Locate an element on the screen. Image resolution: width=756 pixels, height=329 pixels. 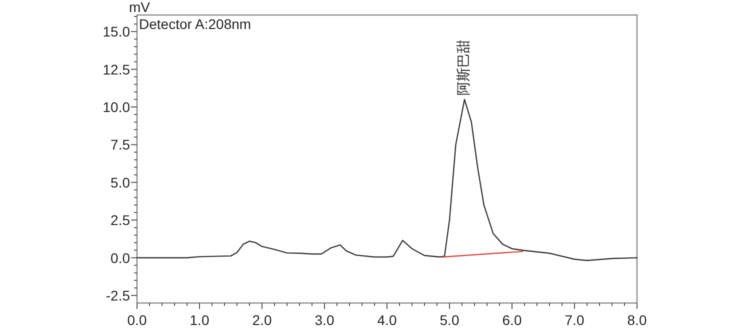
x-tick-label: 6.0 is located at coordinates (512, 320).